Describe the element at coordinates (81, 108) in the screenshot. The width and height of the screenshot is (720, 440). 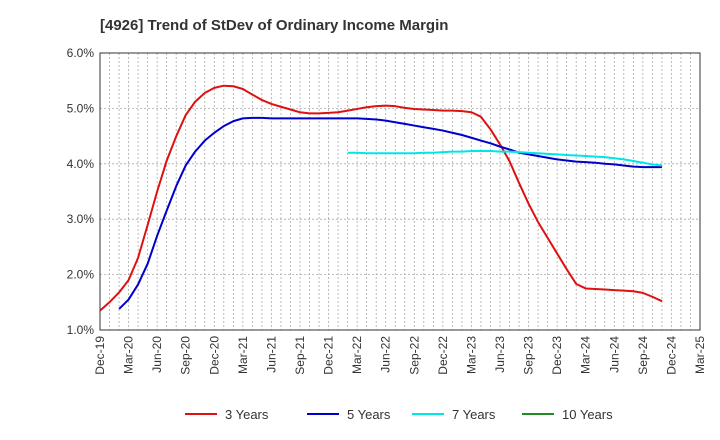
I see `y-tick-label: 5.0%` at that location.